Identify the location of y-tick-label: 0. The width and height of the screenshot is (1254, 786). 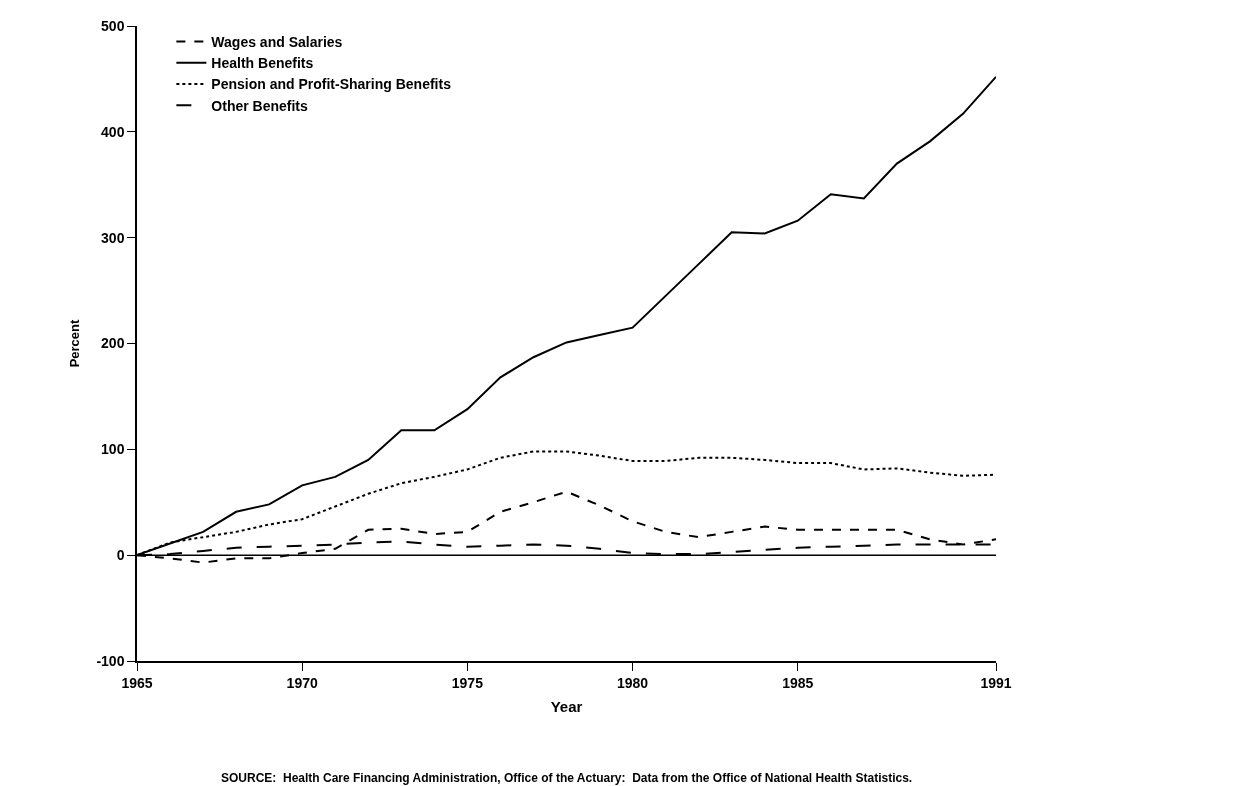
(120, 555).